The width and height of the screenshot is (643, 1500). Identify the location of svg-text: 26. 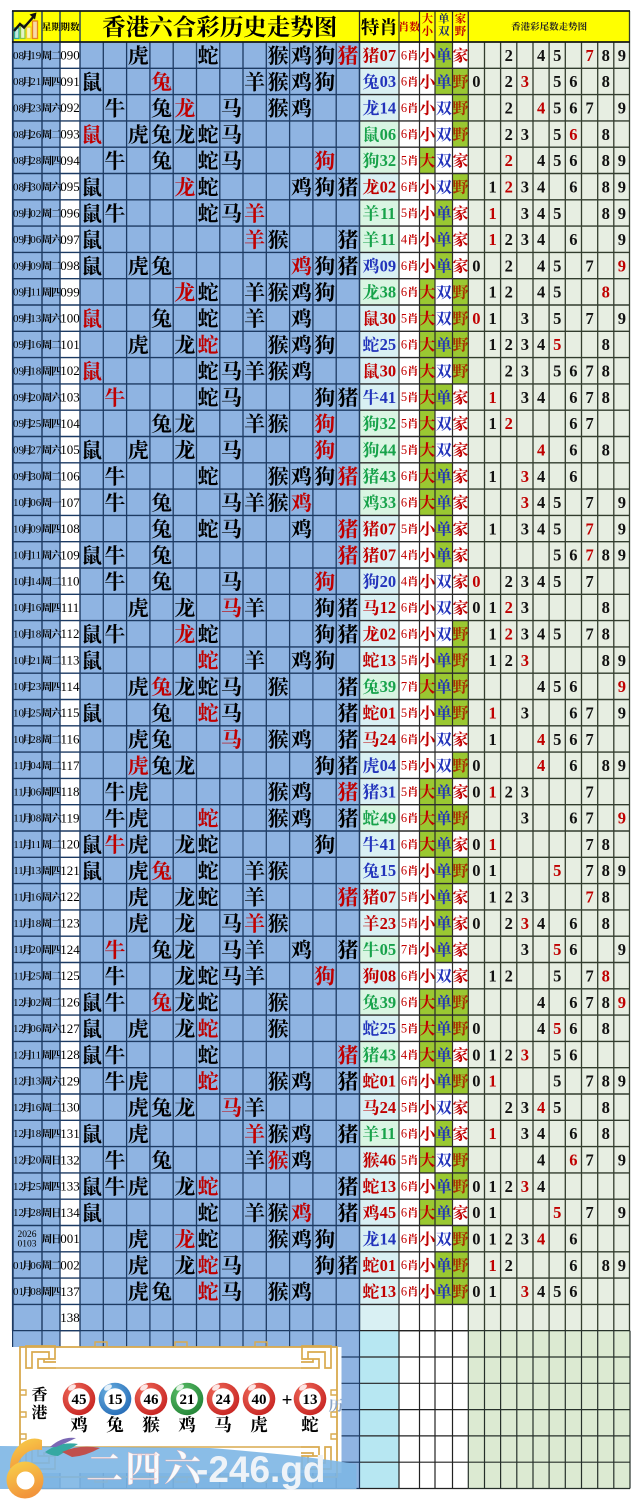
(36, 135).